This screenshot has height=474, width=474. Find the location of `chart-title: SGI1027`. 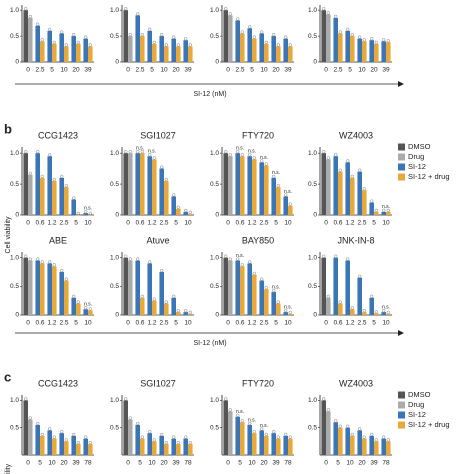

chart-title: SGI1027 is located at coordinates (158, 135).